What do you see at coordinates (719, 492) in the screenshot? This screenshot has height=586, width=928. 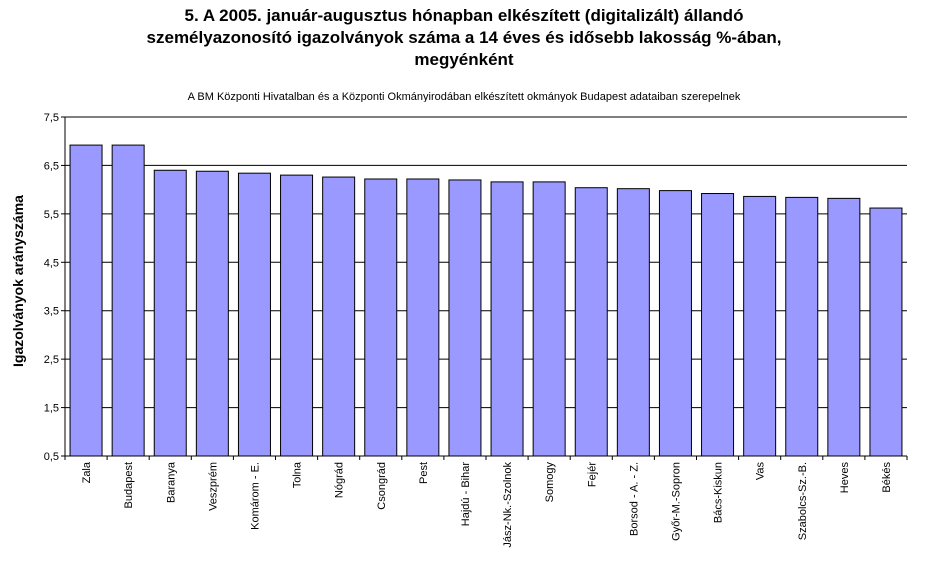 I see `x-tick-label: Bács-Kiskun` at bounding box center [719, 492].